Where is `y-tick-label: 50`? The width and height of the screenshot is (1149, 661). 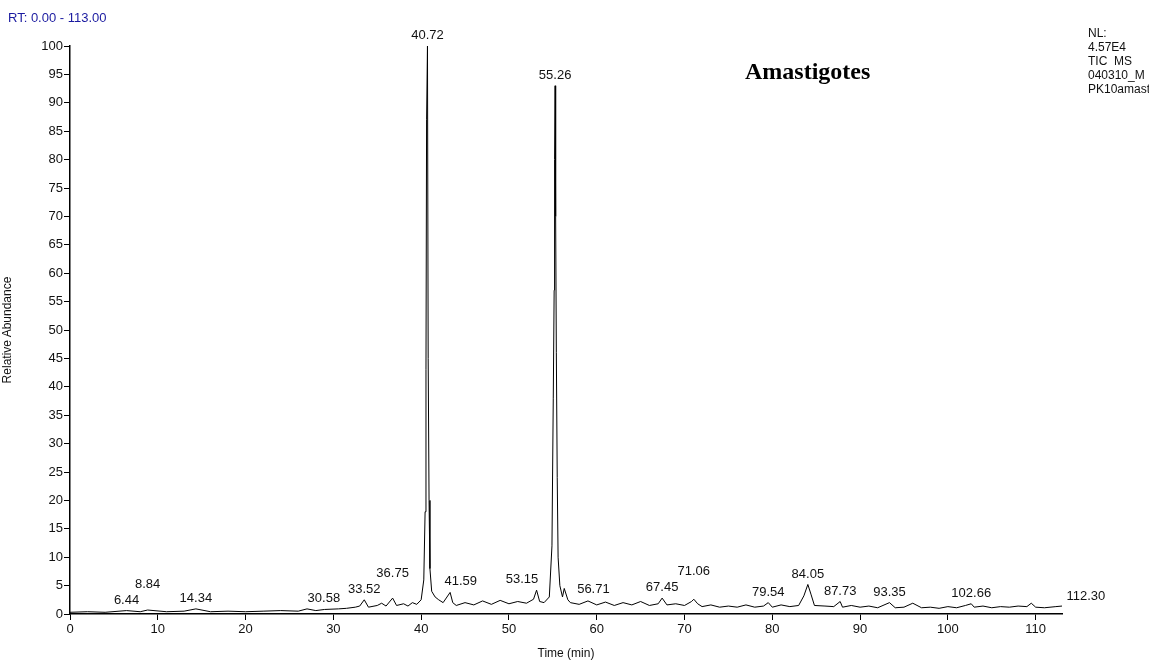 y-tick-label: 50 is located at coordinates (55, 329).